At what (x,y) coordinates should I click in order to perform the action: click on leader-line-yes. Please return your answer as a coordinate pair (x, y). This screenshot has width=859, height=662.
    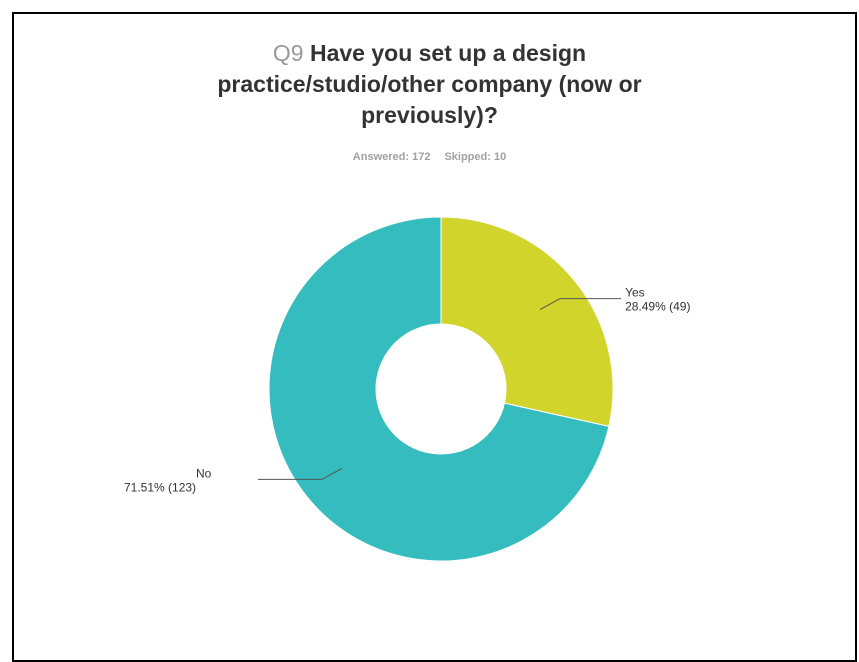
    Looking at the image, I should click on (580, 304).